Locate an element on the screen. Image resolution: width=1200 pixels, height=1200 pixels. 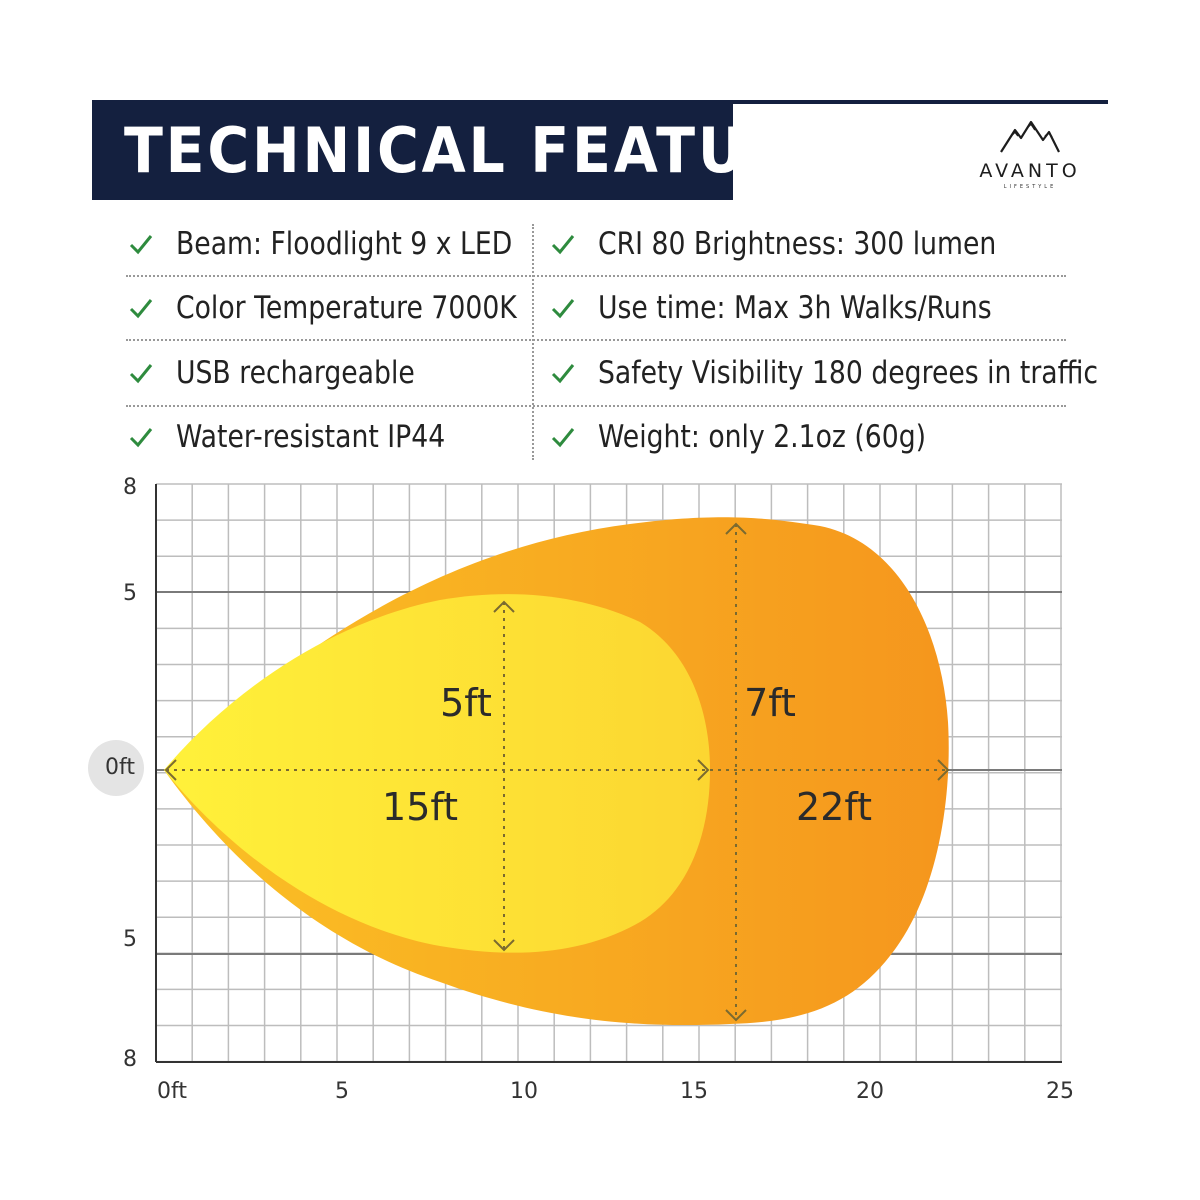
x-tick-label: 15 is located at coordinates (694, 1091).